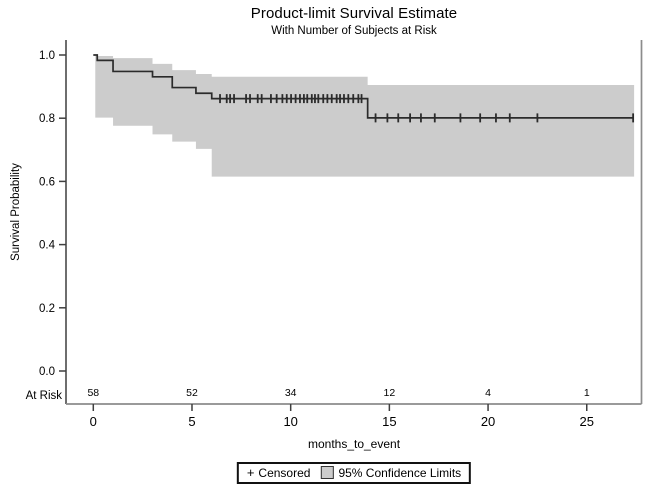  Describe the element at coordinates (93, 393) in the screenshot. I see `at-risk-count: 58` at that location.